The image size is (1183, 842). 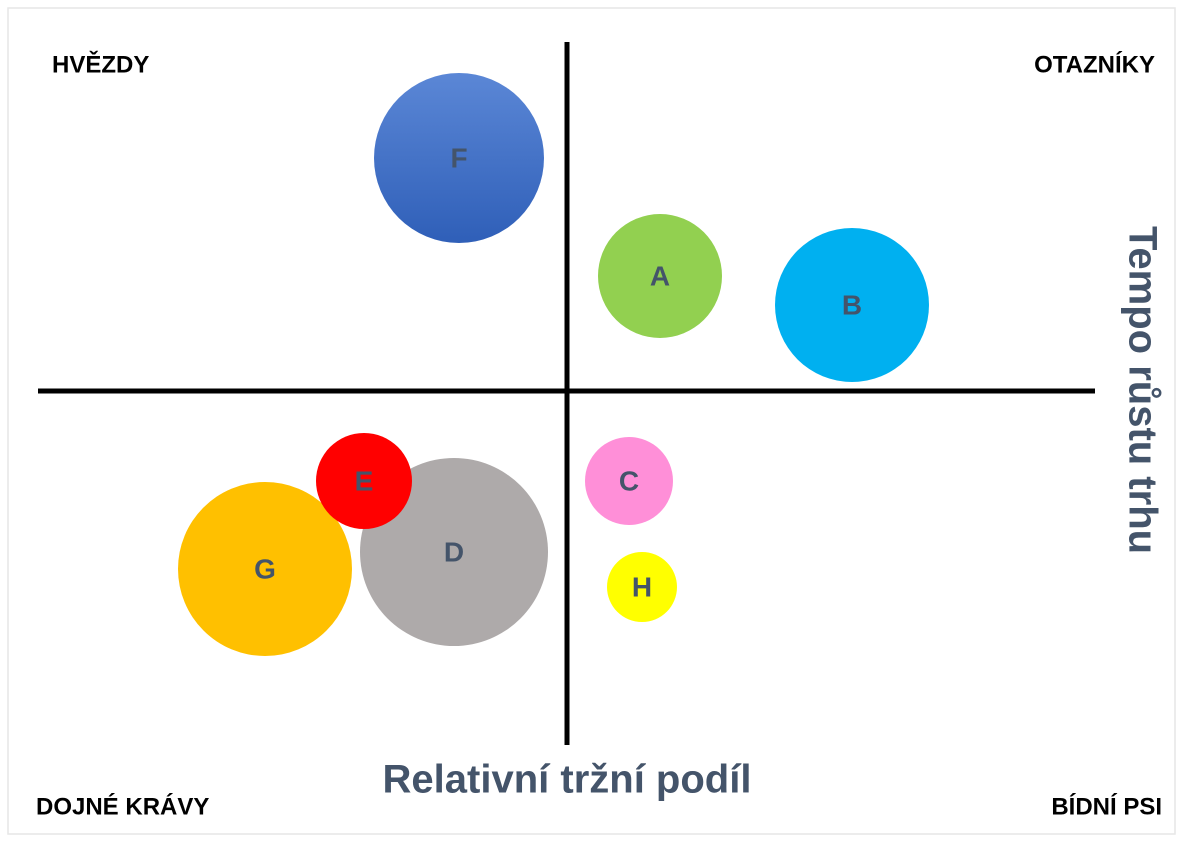 What do you see at coordinates (100, 64) in the screenshot?
I see `quadrant-label: HVĚZDY` at bounding box center [100, 64].